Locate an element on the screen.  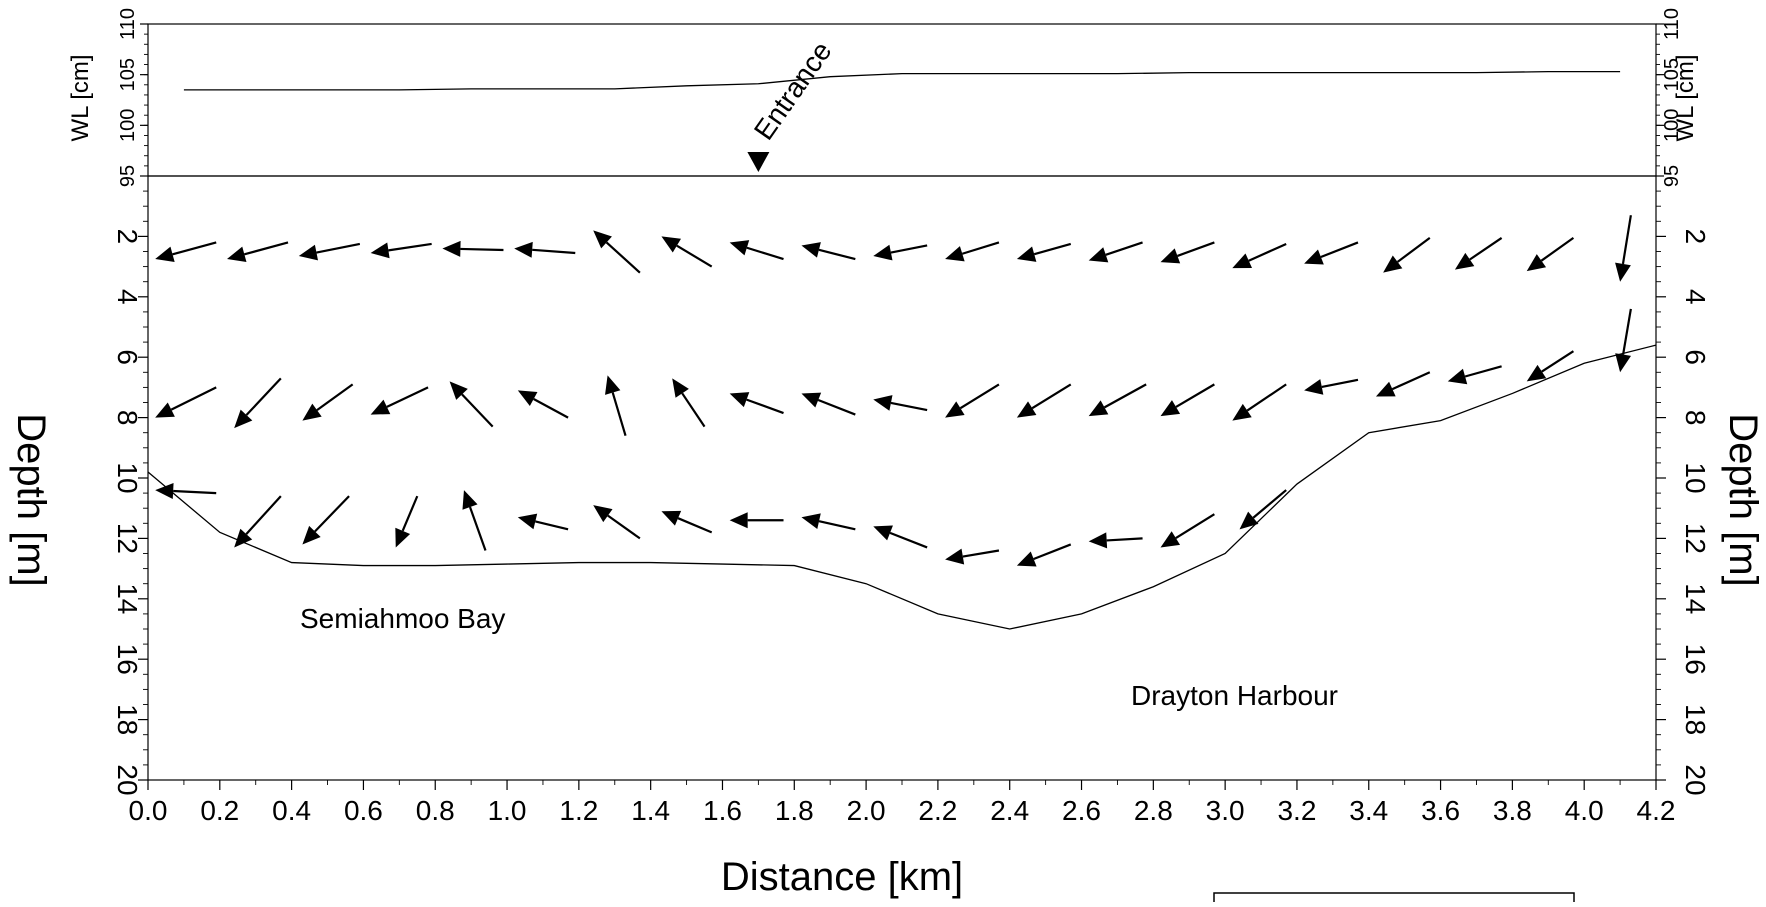
depth-tick-label-left: 4 is located at coordinates (127, 297).